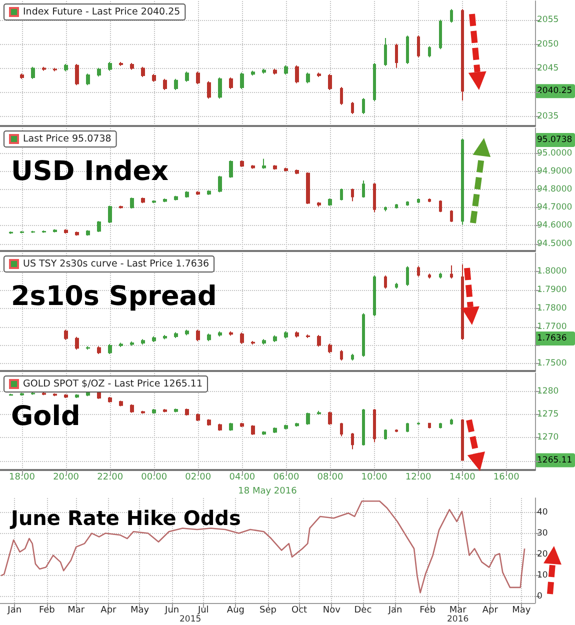  I want to click on x-tick-label: 02:00, so click(198, 477).